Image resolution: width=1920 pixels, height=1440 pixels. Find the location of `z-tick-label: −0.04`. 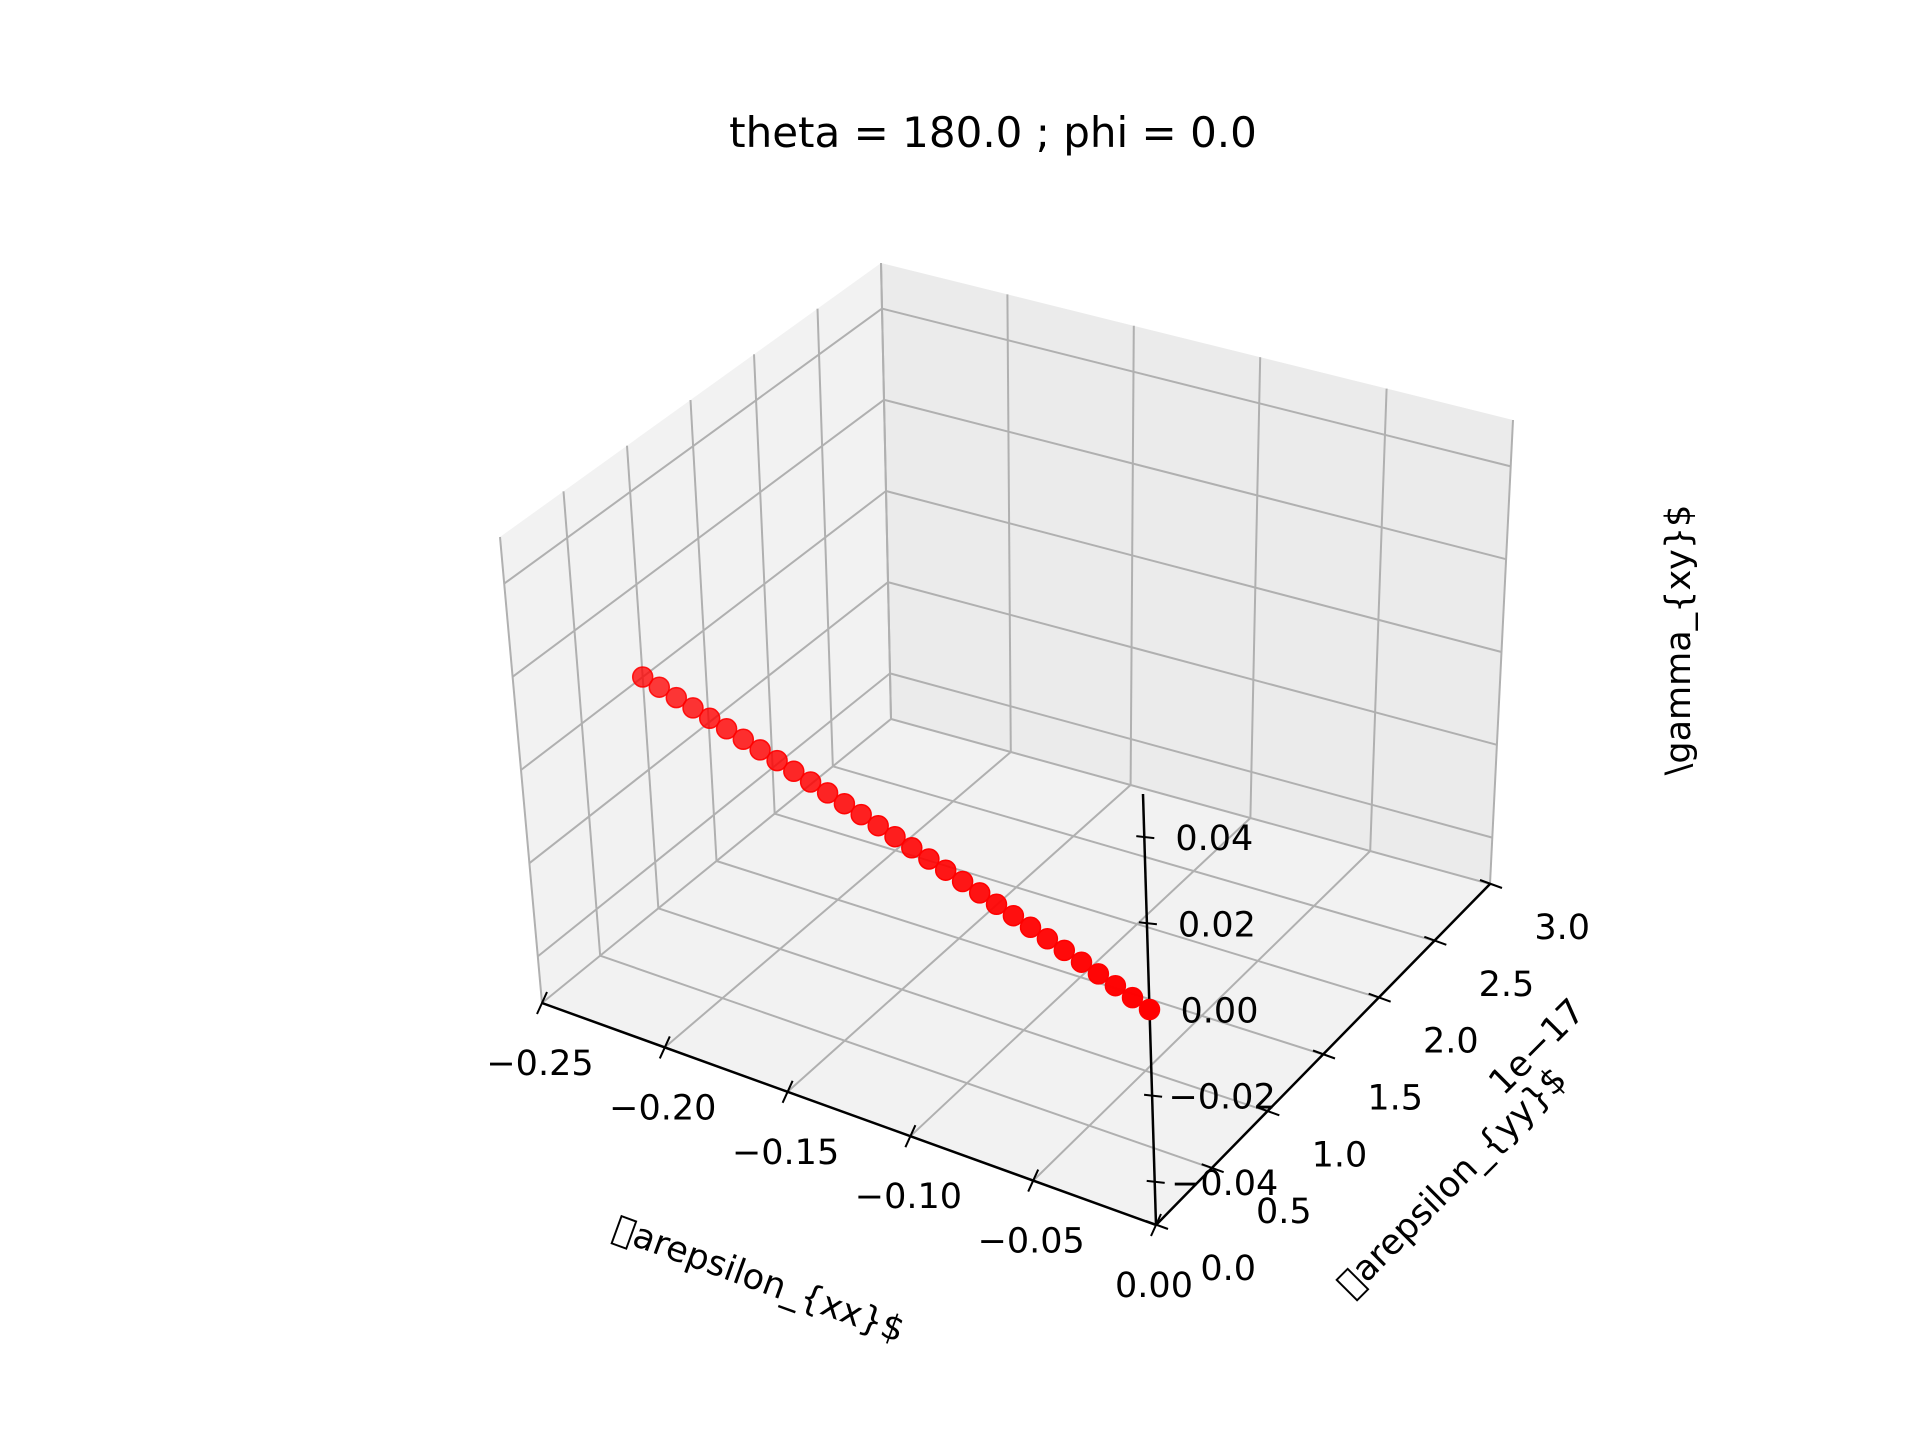

z-tick-label: −0.04 is located at coordinates (1224, 1184).